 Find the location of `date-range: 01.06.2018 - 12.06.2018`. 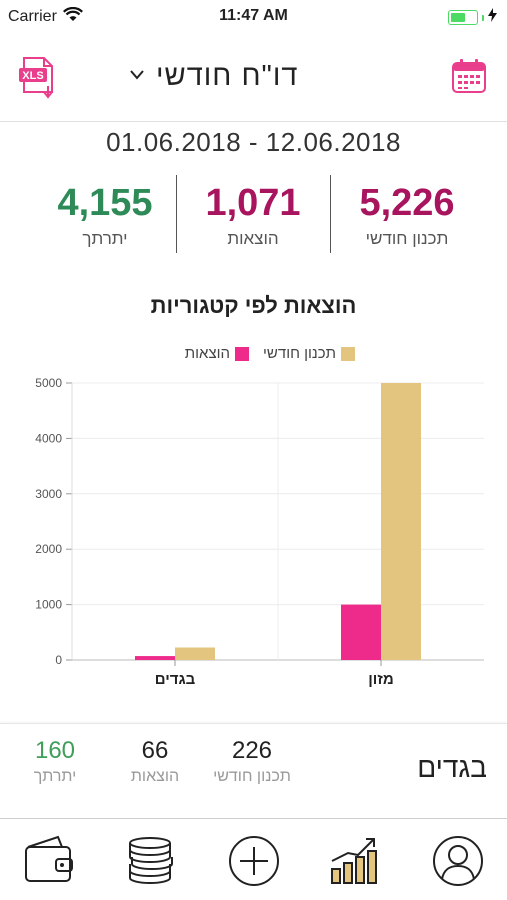

date-range: 01.06.2018 - 12.06.2018 is located at coordinates (253, 142).